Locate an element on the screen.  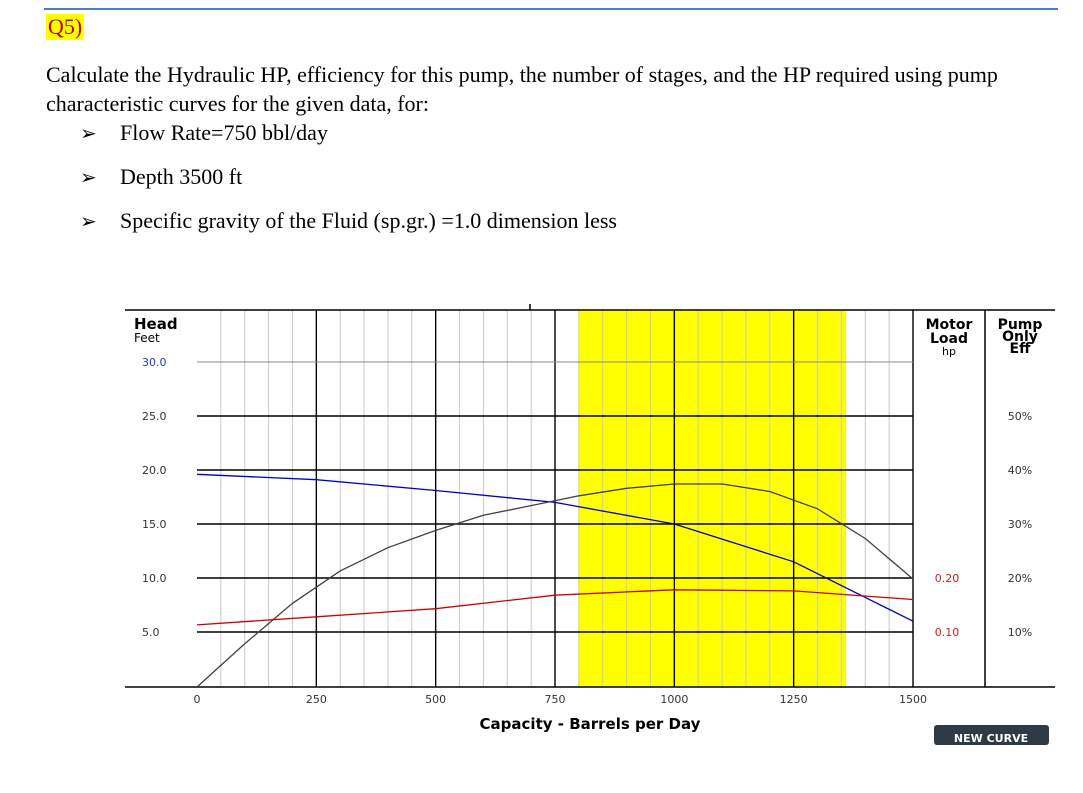
button-label: NEW CURVE is located at coordinates (991, 738).